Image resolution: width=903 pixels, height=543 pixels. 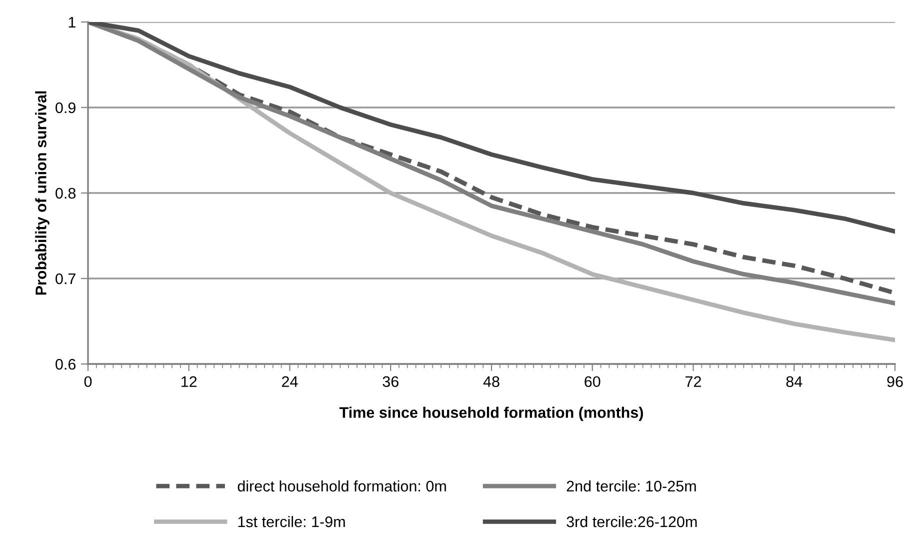 What do you see at coordinates (491, 382) in the screenshot?
I see `x-tick-label: 48` at bounding box center [491, 382].